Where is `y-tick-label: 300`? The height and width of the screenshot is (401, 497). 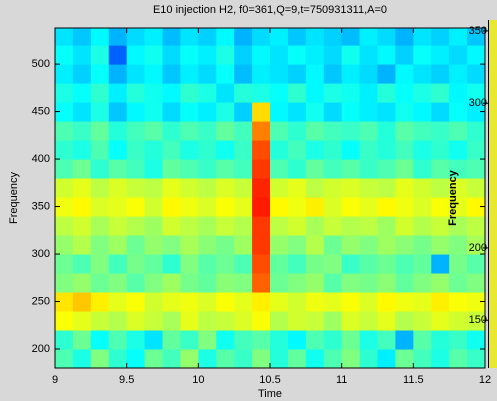 y-tick-label: 300 is located at coordinates (41, 254).